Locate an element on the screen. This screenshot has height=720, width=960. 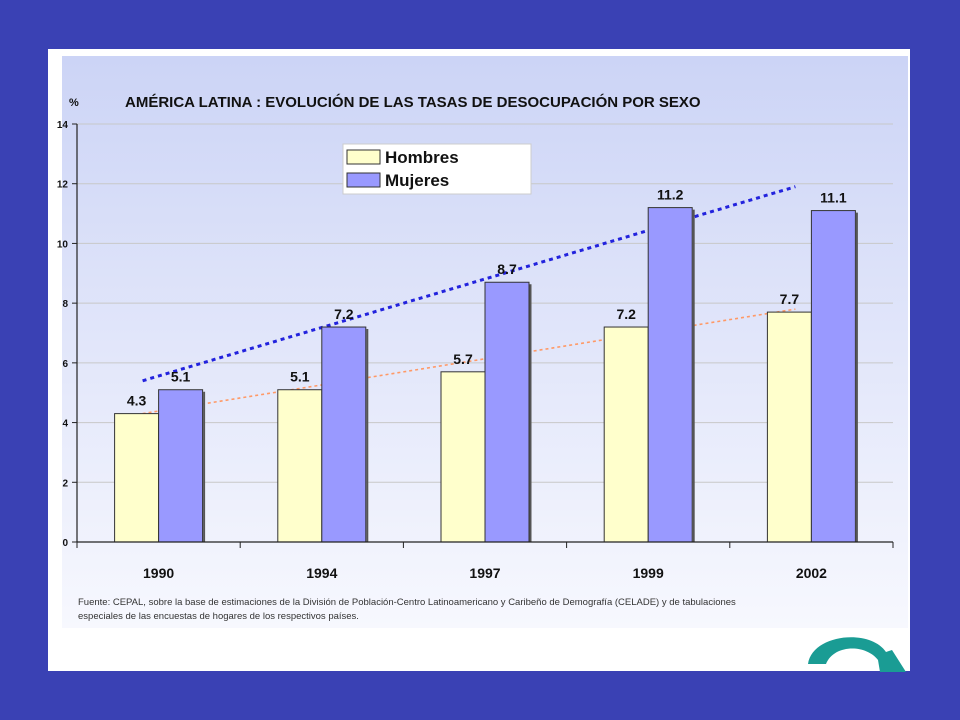
y-tick-label: 14 is located at coordinates (63, 125).